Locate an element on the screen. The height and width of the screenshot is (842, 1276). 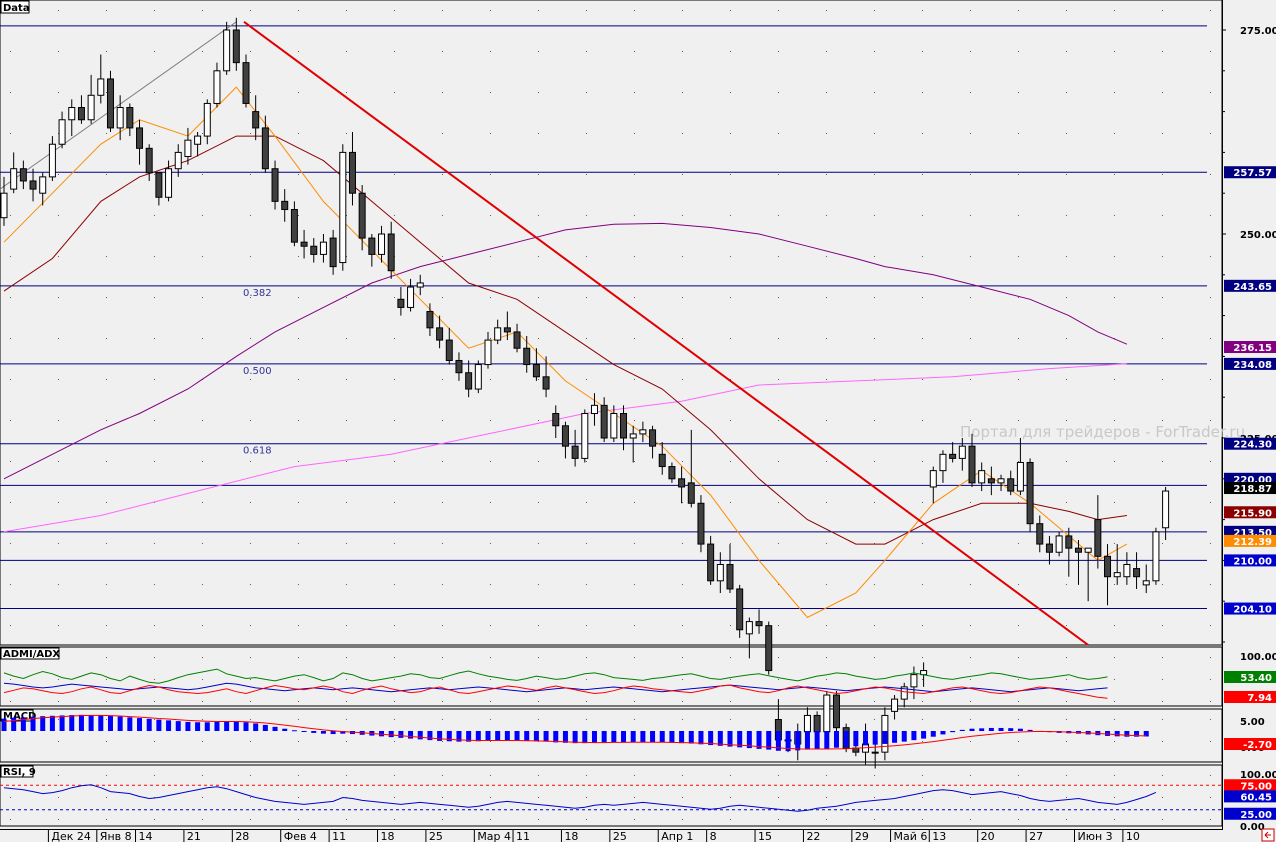
price-tag: 243.65 is located at coordinates (1250, 286).